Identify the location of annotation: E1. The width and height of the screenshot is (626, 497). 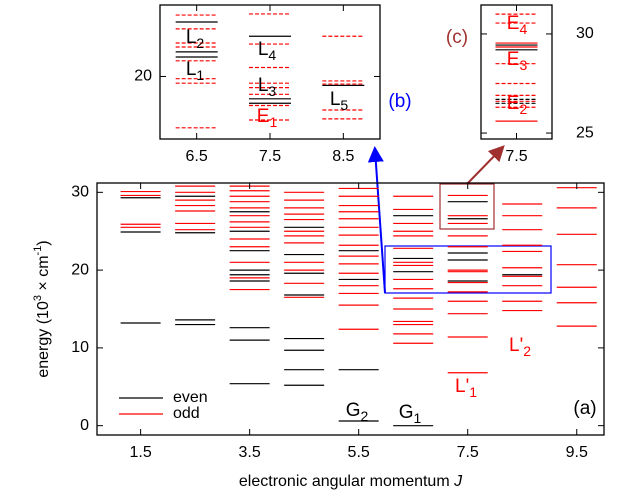
(267, 118).